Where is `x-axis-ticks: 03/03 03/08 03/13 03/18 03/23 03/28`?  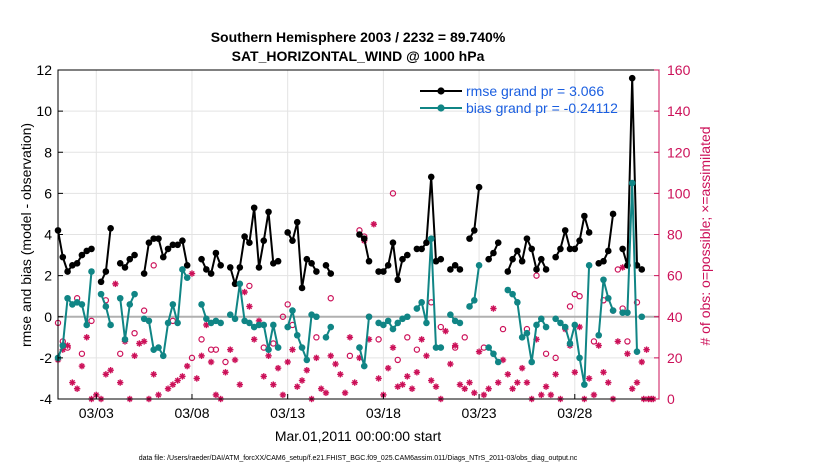 x-axis-ticks: 03/03 03/08 03/13 03/18 03/23 03/28 is located at coordinates (336, 407).